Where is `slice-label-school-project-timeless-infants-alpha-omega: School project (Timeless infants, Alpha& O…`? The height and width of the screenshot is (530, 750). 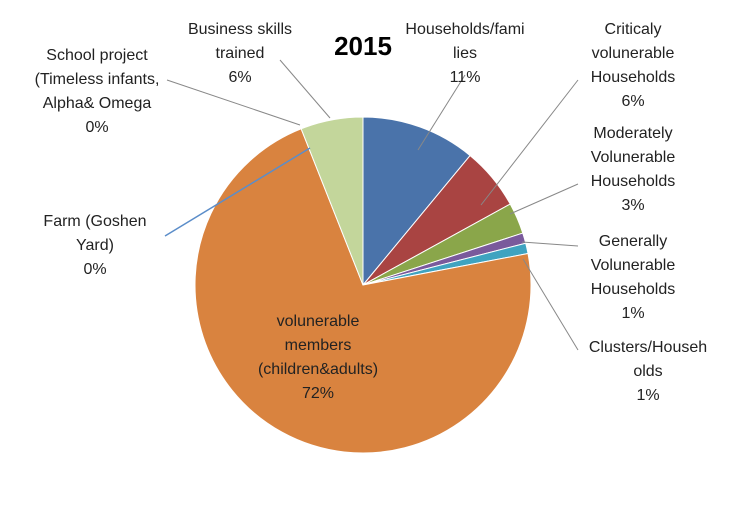
slice-label-school-project-timeless-infants-alpha-omega: School project (Timeless infants, Alpha& O… is located at coordinates (97, 91).